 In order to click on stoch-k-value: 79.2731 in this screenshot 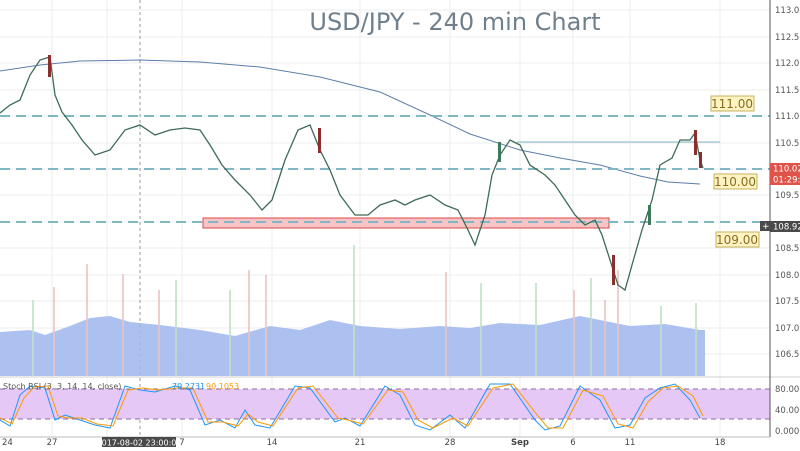, I will do `click(188, 386)`.